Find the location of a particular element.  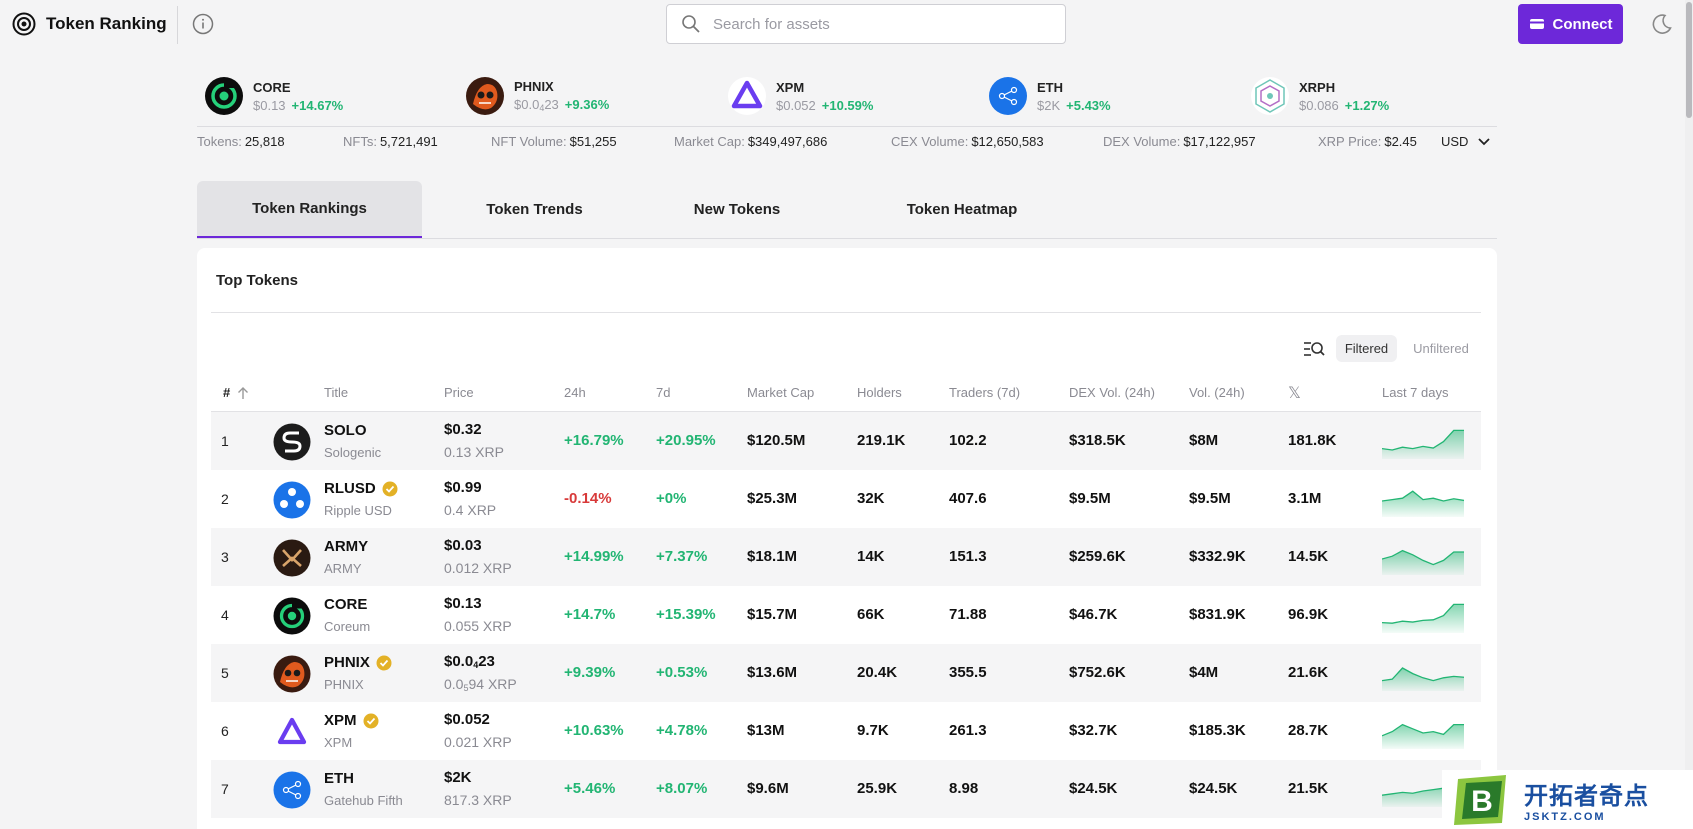

token-name: CORE is located at coordinates (346, 604).